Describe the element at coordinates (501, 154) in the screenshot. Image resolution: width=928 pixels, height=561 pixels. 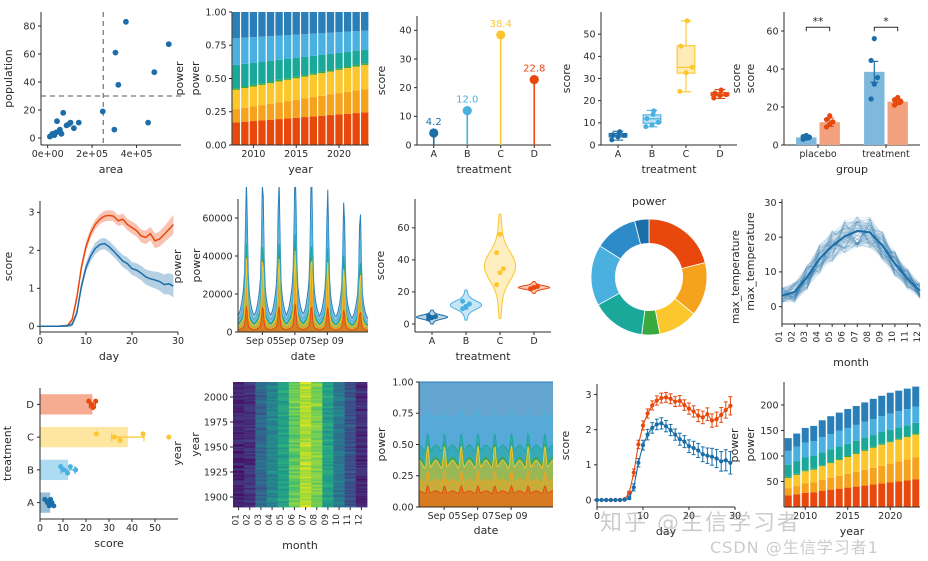
I see `x-tick-label: C` at that location.